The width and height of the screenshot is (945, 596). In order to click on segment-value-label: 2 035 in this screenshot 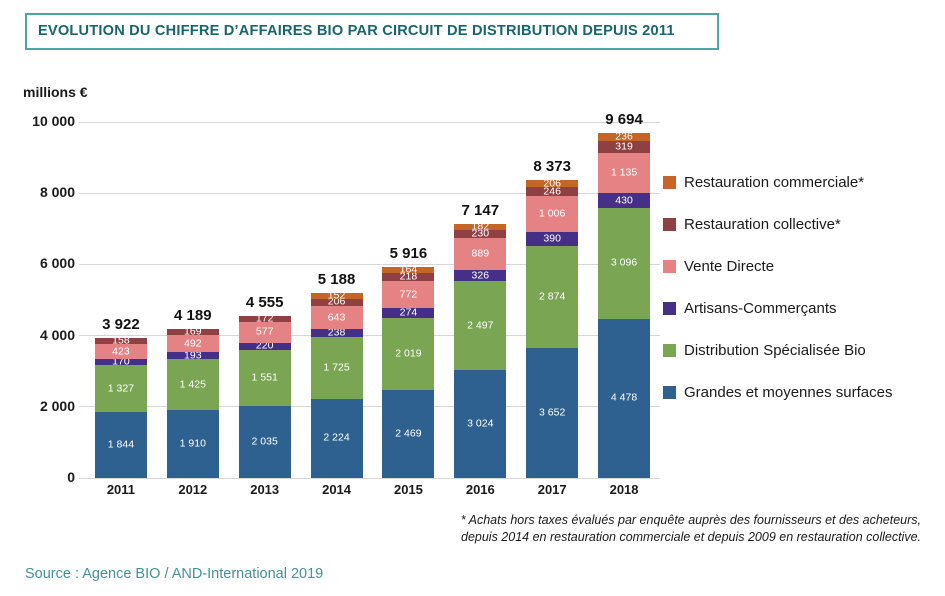, I will do `click(264, 441)`.